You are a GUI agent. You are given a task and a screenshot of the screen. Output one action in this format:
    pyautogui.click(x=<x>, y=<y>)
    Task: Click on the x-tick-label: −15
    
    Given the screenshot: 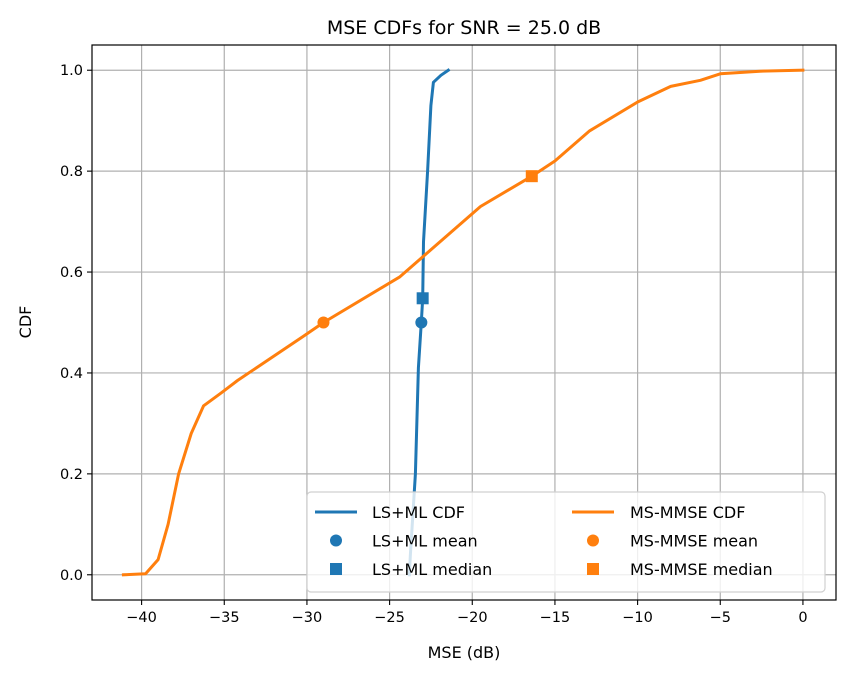 What is the action you would take?
    pyautogui.click(x=555, y=618)
    